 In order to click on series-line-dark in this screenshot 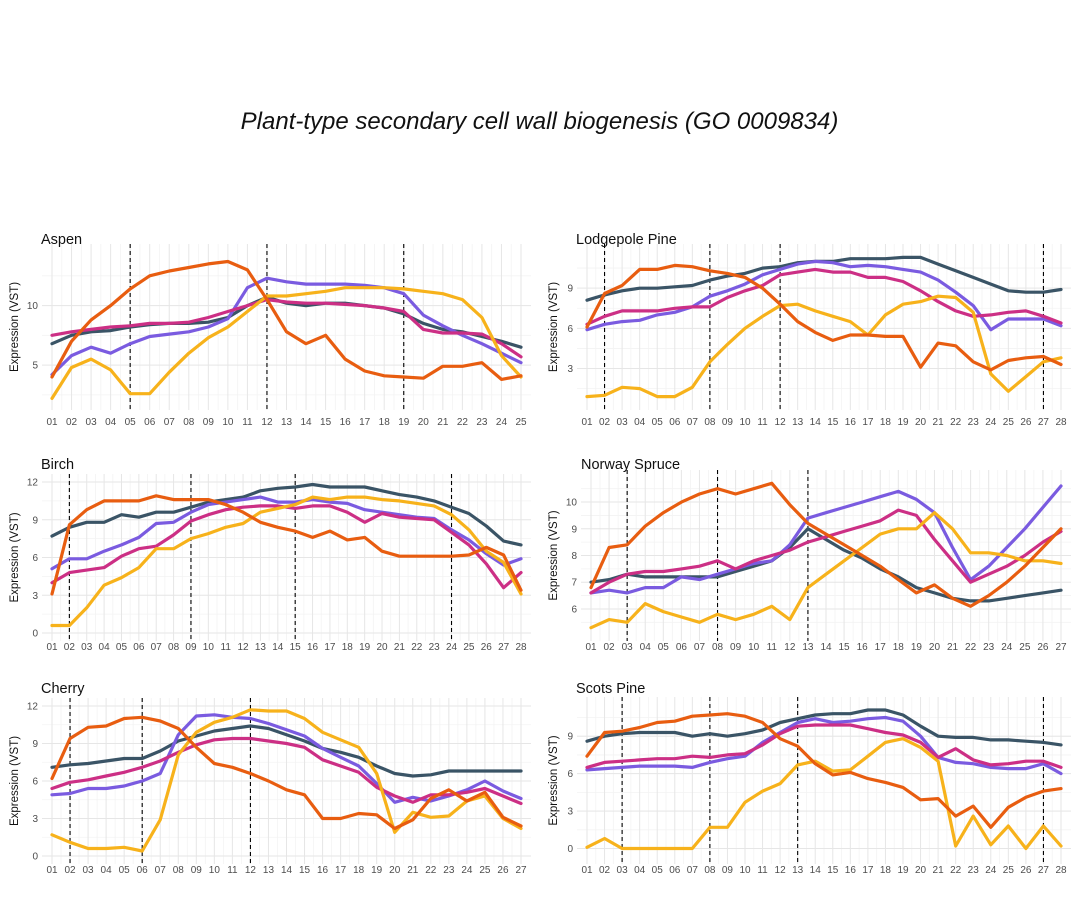, I will do `click(286, 751)`.